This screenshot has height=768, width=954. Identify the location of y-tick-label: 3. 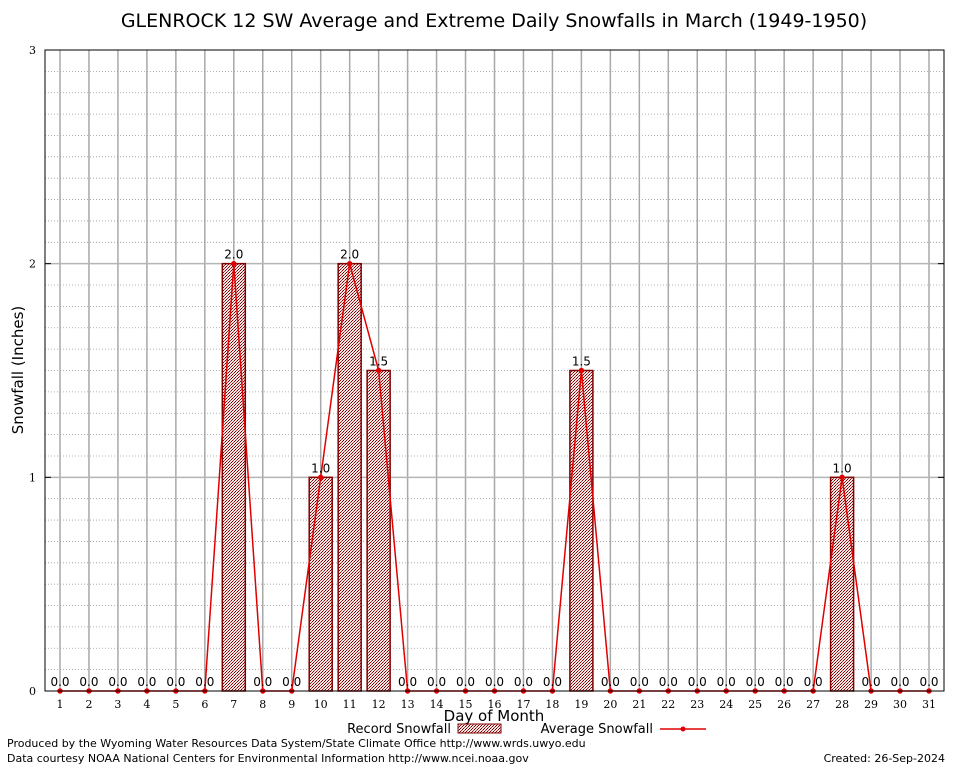
(32, 50).